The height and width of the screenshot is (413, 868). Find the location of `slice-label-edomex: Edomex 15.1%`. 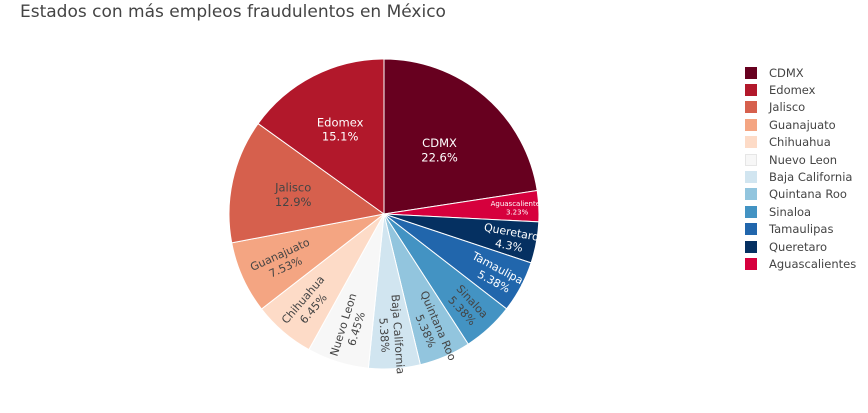

slice-label-edomex: Edomex 15.1% is located at coordinates (340, 129).